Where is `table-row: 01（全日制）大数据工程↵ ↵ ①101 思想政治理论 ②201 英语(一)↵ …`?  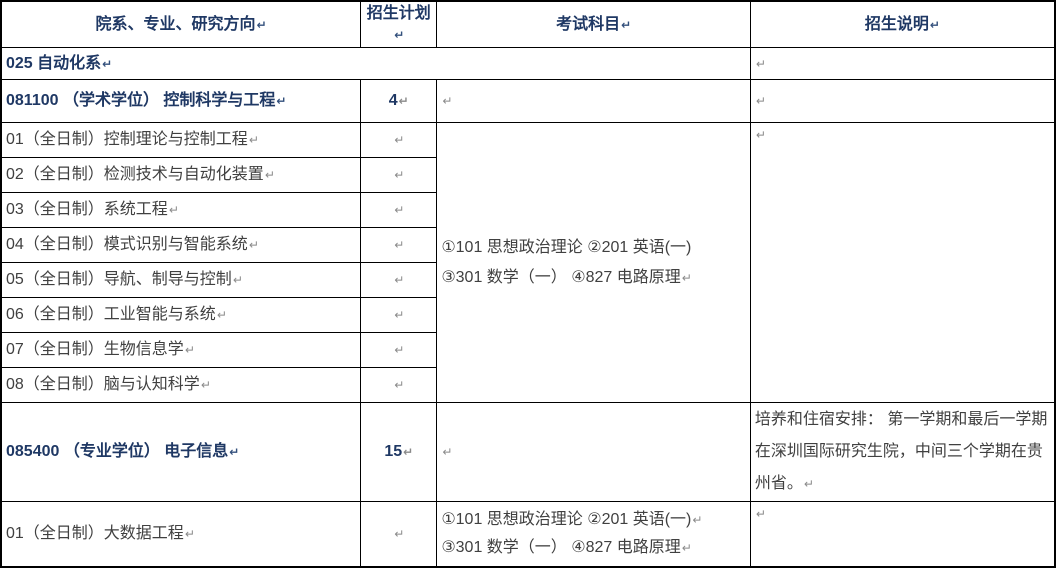 table-row: 01（全日制）大数据工程↵ ↵ ①101 思想政治理论 ②201 英语(一)↵ … is located at coordinates (528, 534).